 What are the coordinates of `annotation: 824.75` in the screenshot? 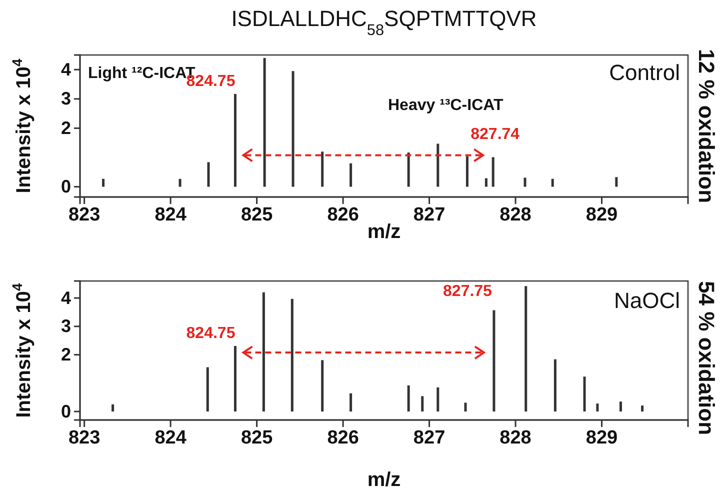 It's located at (211, 333).